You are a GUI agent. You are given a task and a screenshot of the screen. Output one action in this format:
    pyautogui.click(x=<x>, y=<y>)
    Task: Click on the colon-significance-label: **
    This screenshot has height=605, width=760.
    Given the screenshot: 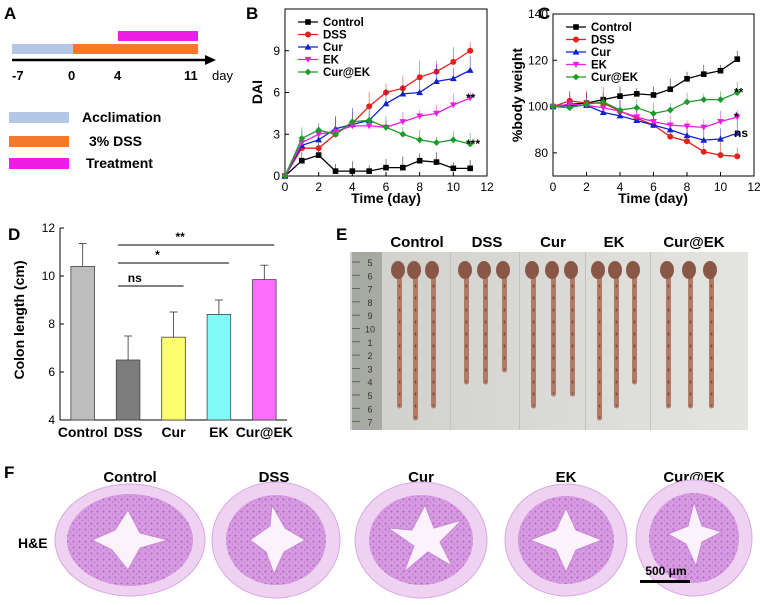 What is the action you would take?
    pyautogui.click(x=181, y=237)
    